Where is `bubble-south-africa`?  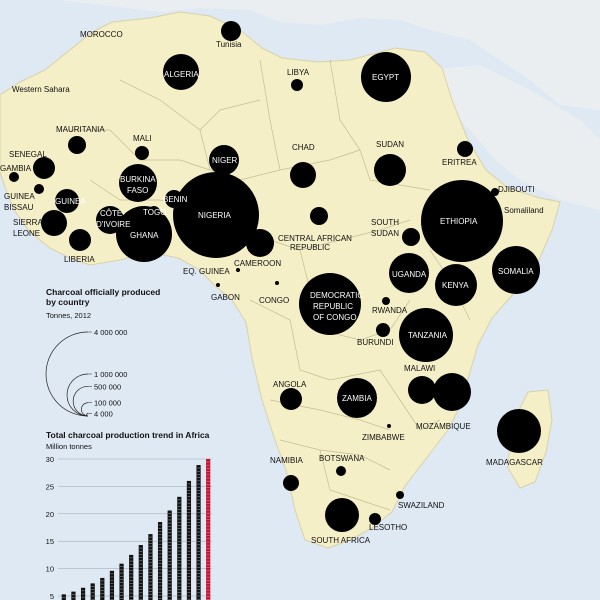 bubble-south-africa is located at coordinates (342, 515).